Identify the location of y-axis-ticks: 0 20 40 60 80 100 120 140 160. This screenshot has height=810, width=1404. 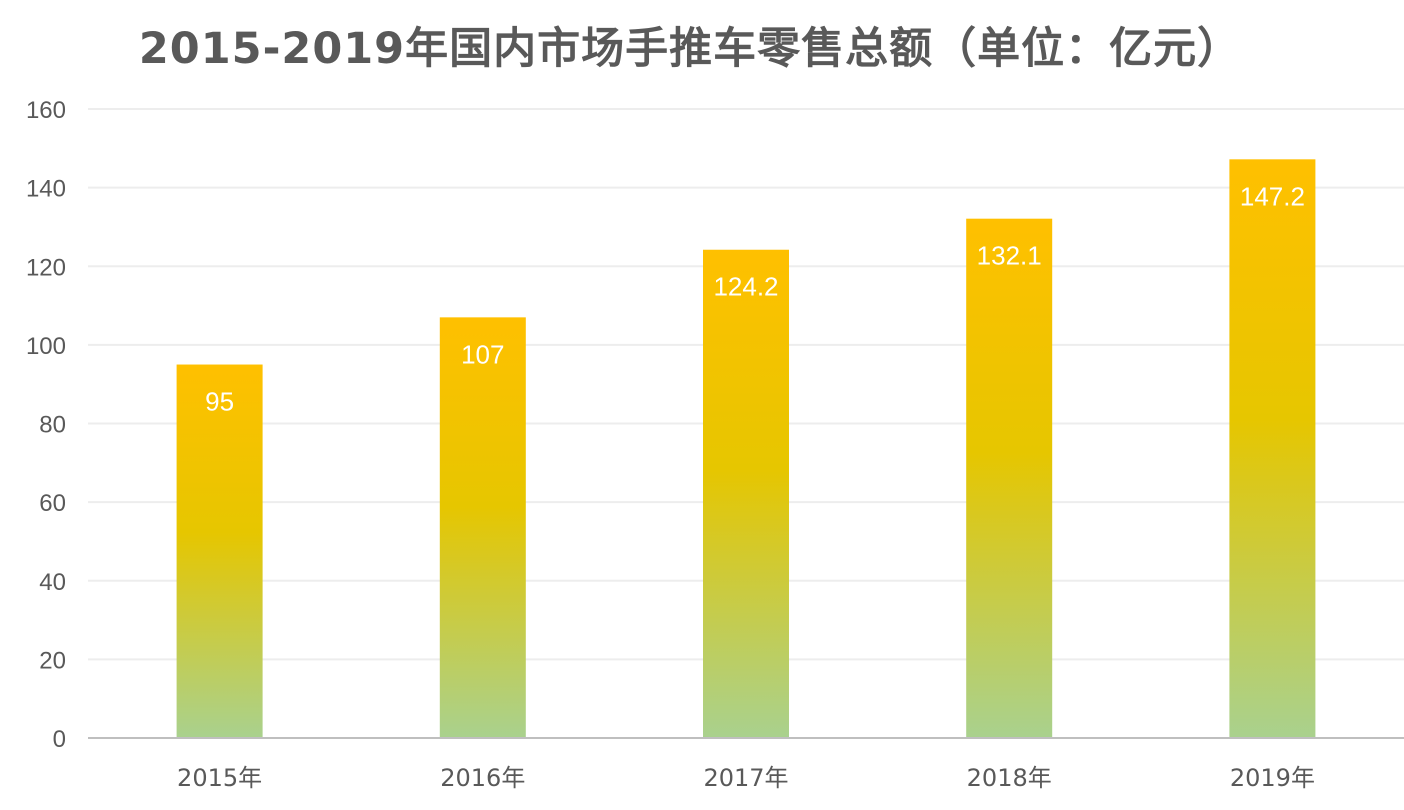
(46, 425).